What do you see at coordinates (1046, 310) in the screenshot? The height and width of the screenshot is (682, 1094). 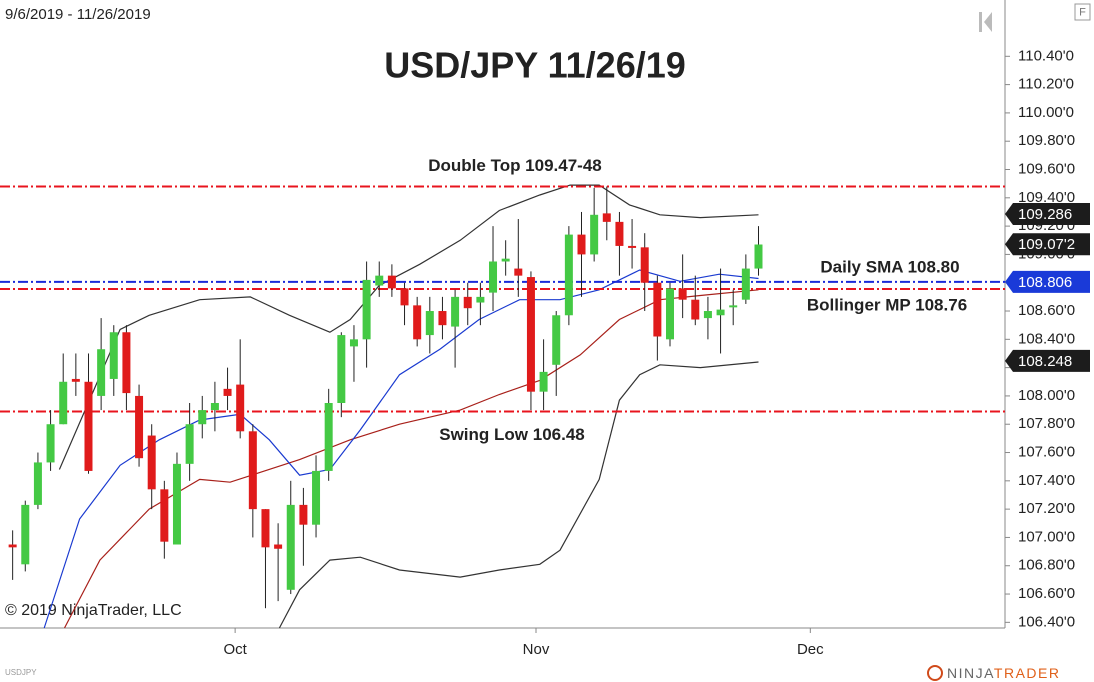 I see `y-tick-label: 108.60'0` at bounding box center [1046, 310].